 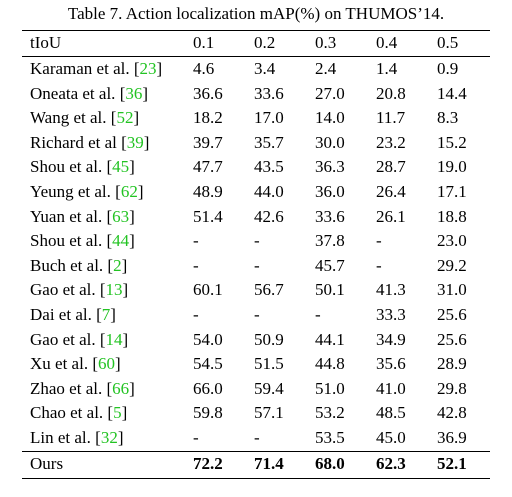 What do you see at coordinates (337, 464) in the screenshot?
I see `value-cell: 68.0` at bounding box center [337, 464].